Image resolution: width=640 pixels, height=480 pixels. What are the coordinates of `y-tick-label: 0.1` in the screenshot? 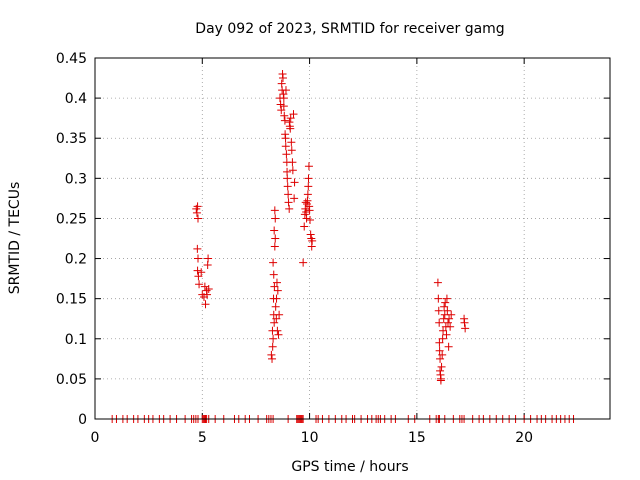 It's located at (76, 340).